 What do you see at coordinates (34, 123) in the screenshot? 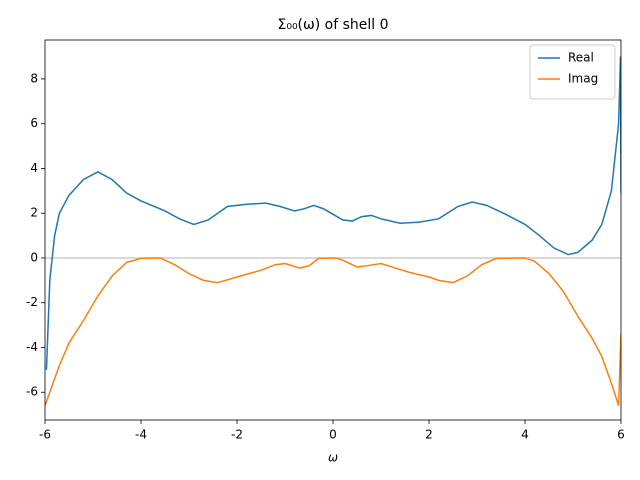
I see `y-tick-label: 6` at bounding box center [34, 123].